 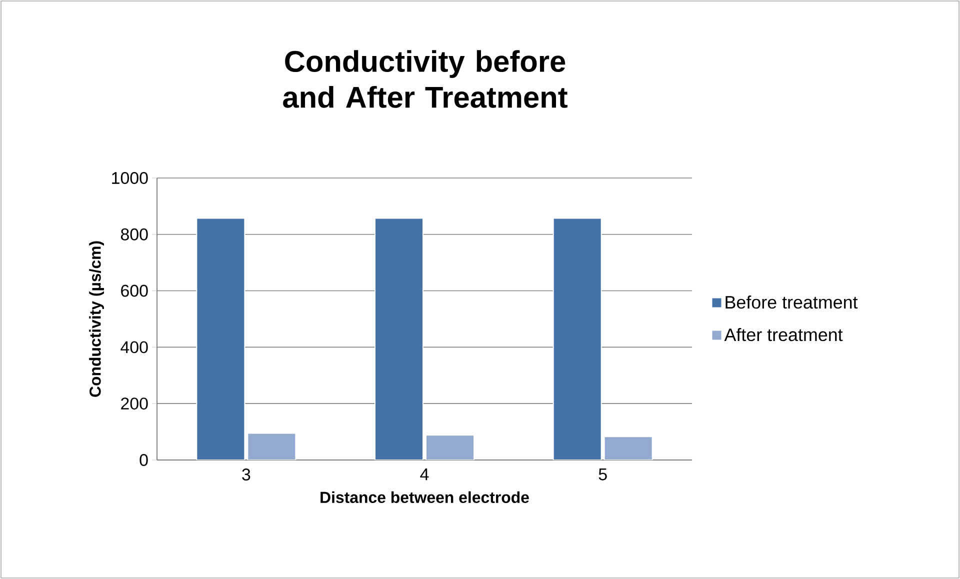 What do you see at coordinates (424, 474) in the screenshot?
I see `x-tick-label: 4` at bounding box center [424, 474].